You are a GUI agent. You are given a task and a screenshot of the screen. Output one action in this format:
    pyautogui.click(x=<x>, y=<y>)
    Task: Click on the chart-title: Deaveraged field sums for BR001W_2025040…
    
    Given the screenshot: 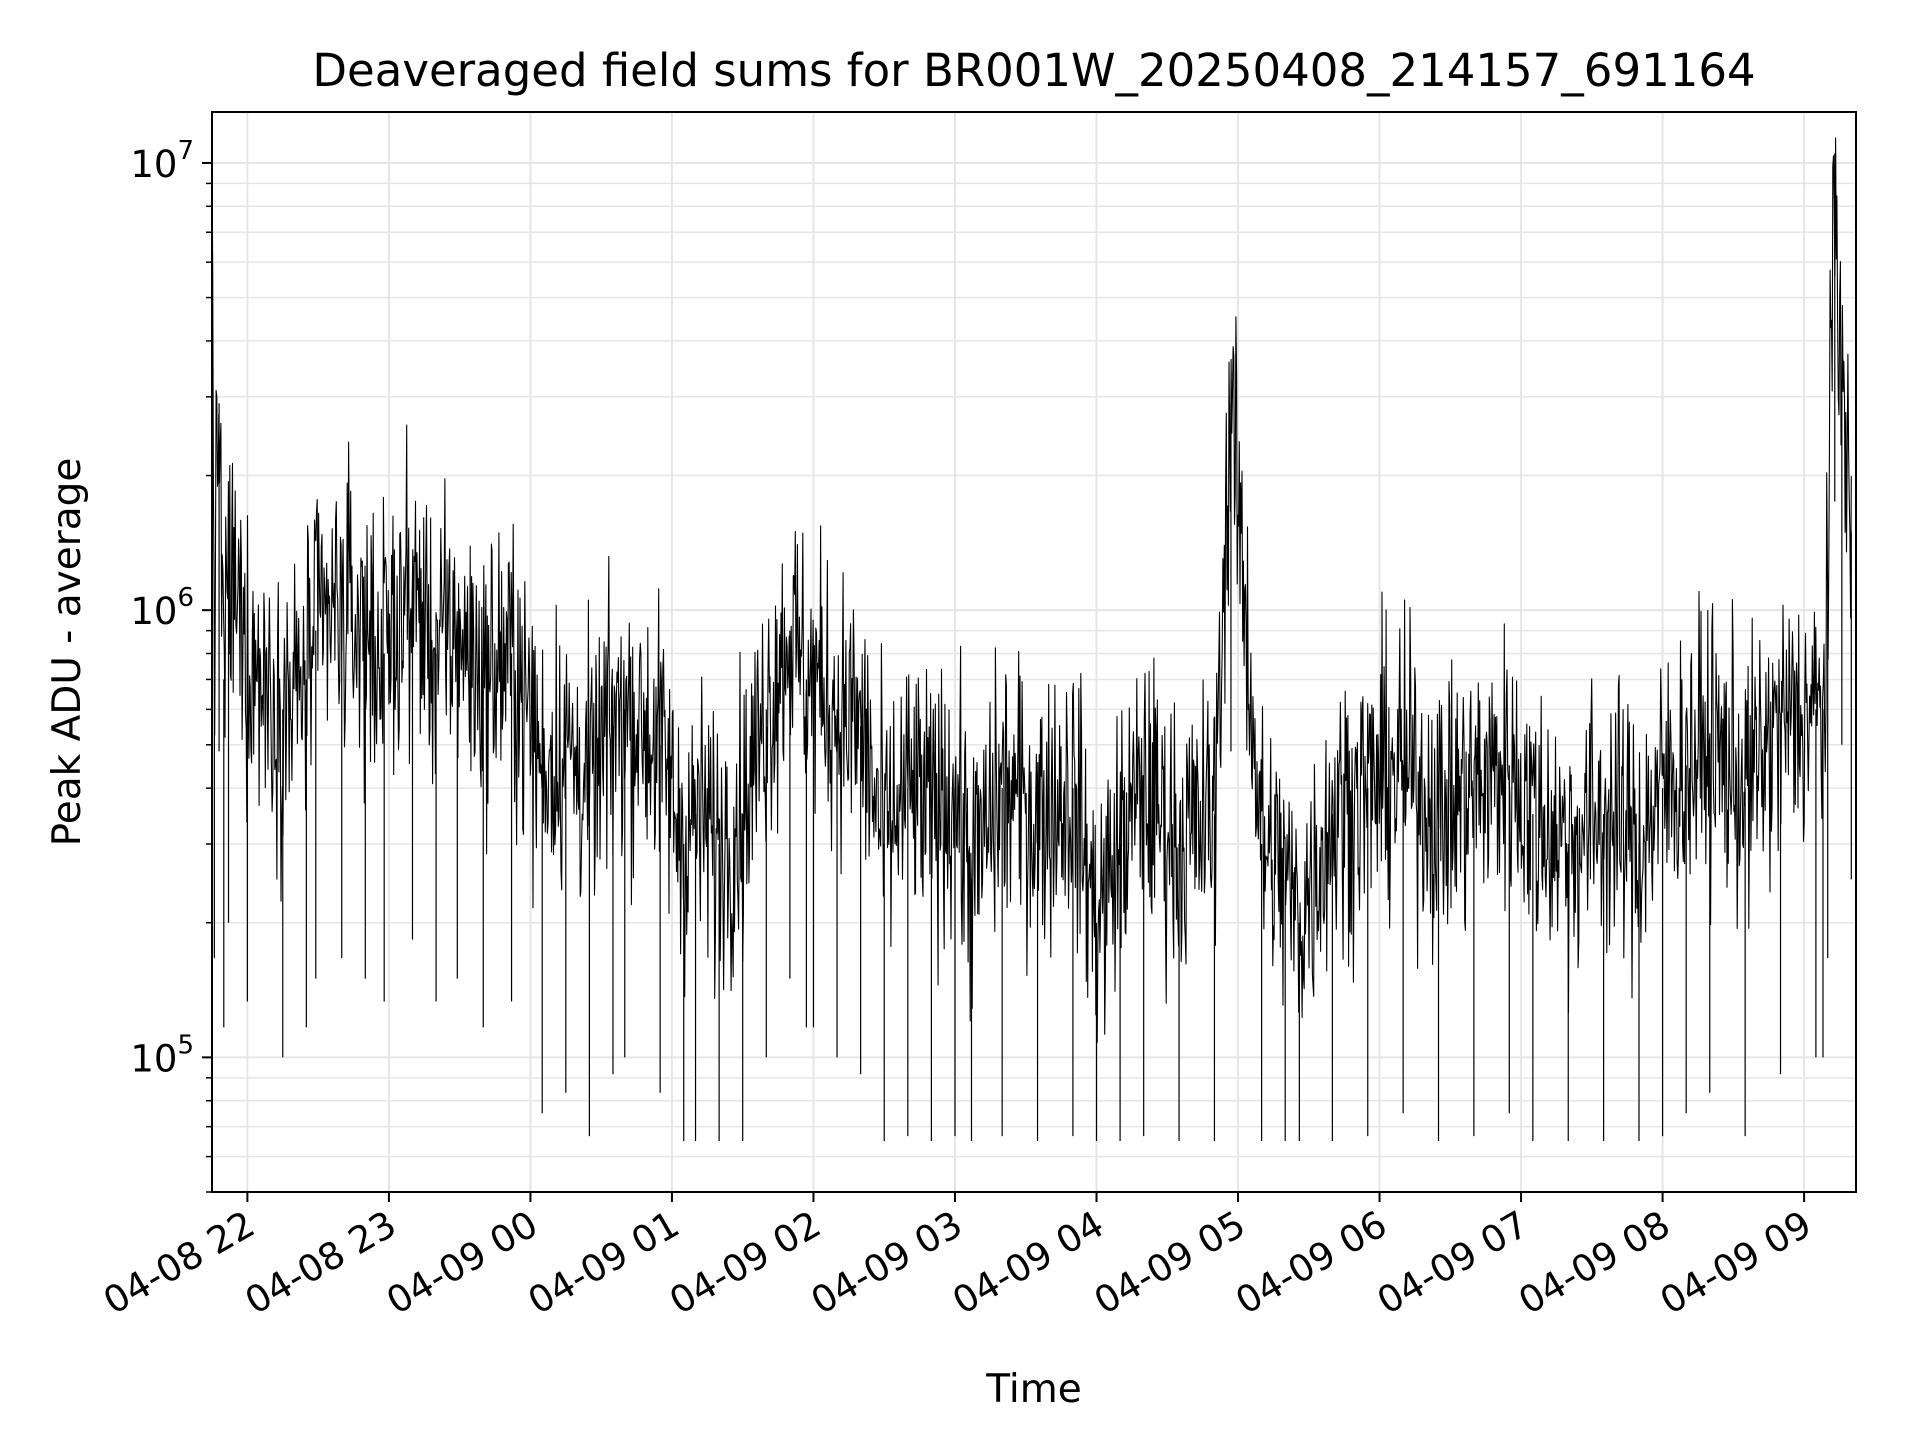 What is the action you would take?
    pyautogui.click(x=1033, y=70)
    